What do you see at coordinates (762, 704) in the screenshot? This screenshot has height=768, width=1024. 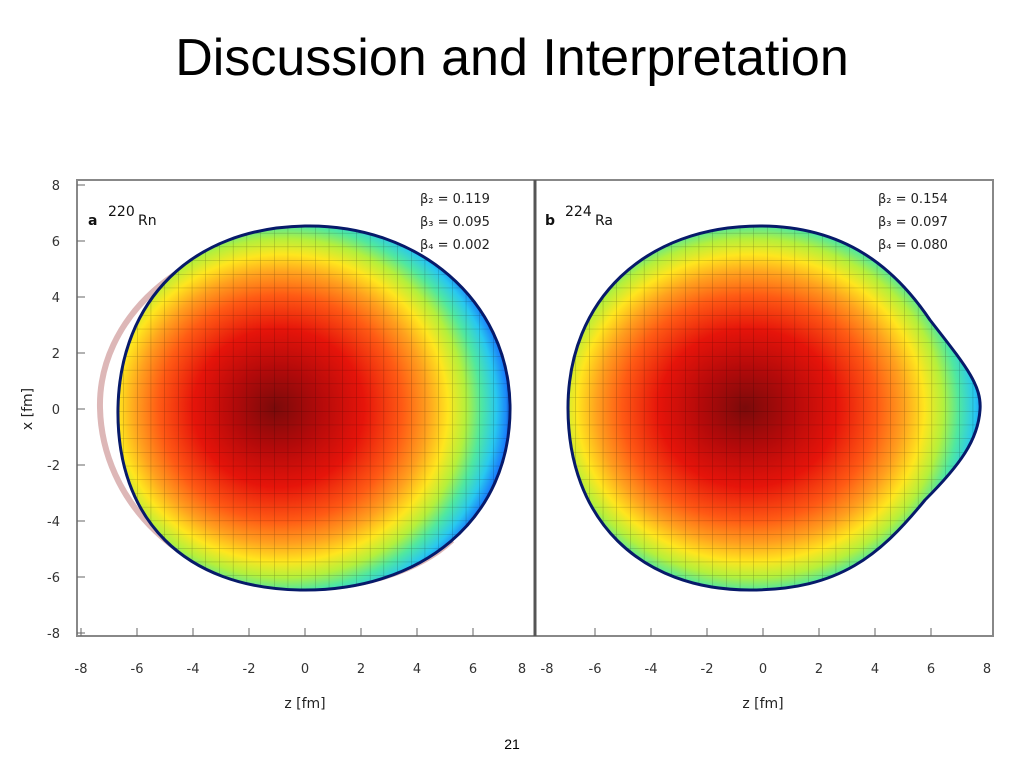 I see `panel-b-x-axis-label: z [fm]` at bounding box center [762, 704].